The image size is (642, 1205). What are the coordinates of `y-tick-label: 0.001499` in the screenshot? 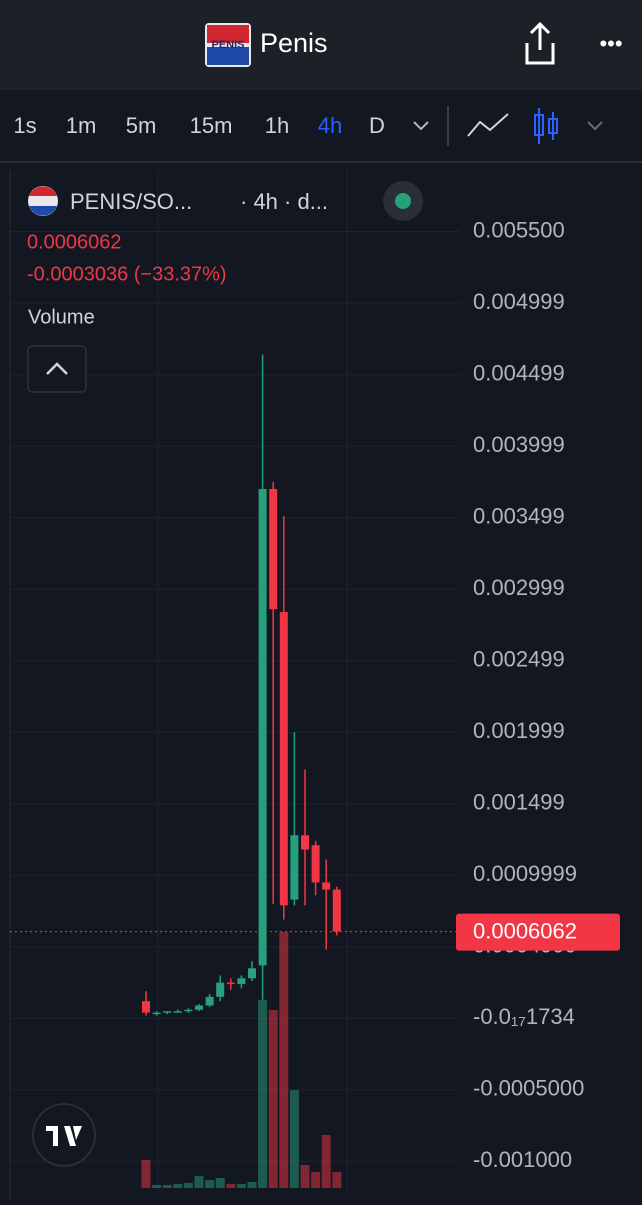 It's located at (519, 802).